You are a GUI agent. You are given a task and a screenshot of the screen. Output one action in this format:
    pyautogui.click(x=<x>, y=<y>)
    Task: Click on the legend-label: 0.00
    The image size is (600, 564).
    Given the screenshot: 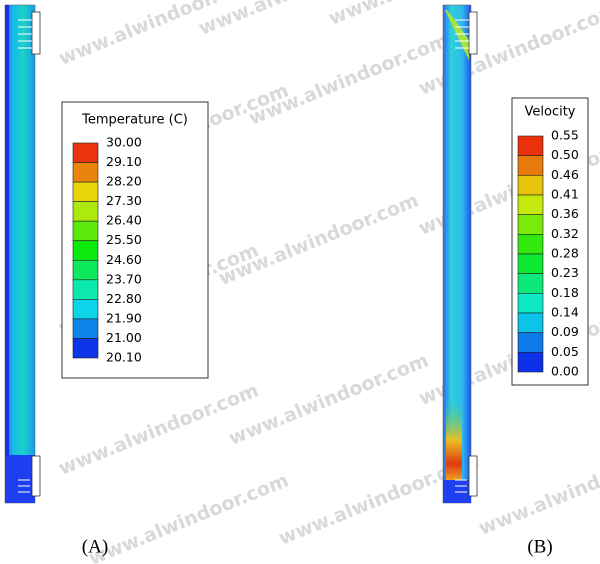 What is the action you would take?
    pyautogui.click(x=565, y=371)
    